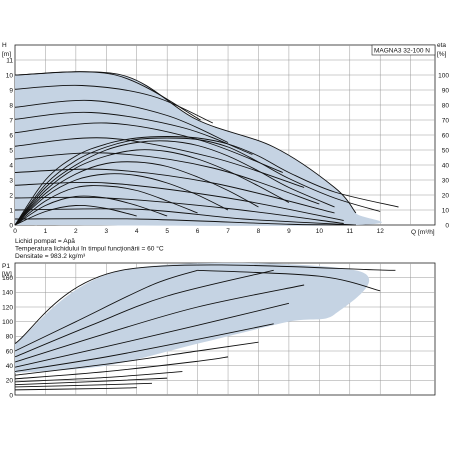 This screenshot has height=450, width=450. I want to click on x-tick-label: 10, so click(320, 231).